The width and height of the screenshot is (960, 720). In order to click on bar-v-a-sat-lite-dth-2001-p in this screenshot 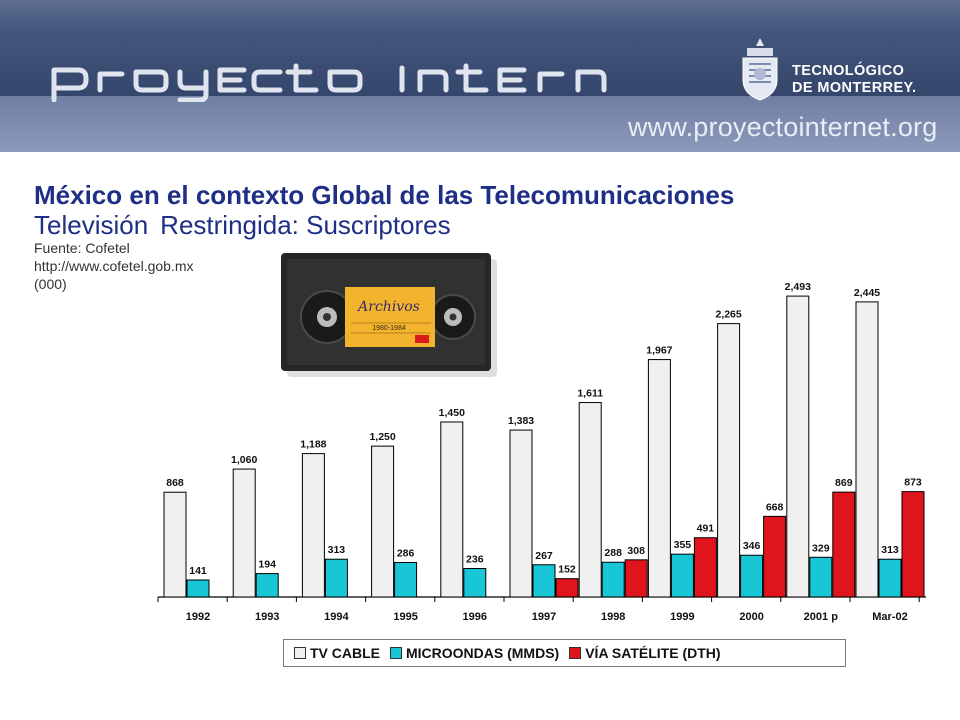, I will do `click(844, 544)`.